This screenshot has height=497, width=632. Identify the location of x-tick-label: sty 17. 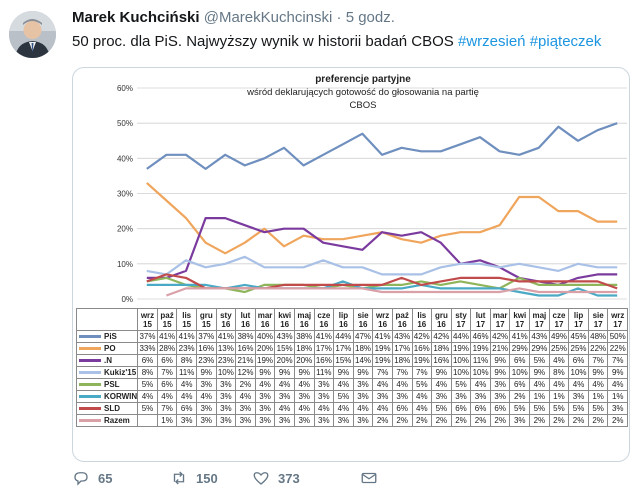
(461, 319).